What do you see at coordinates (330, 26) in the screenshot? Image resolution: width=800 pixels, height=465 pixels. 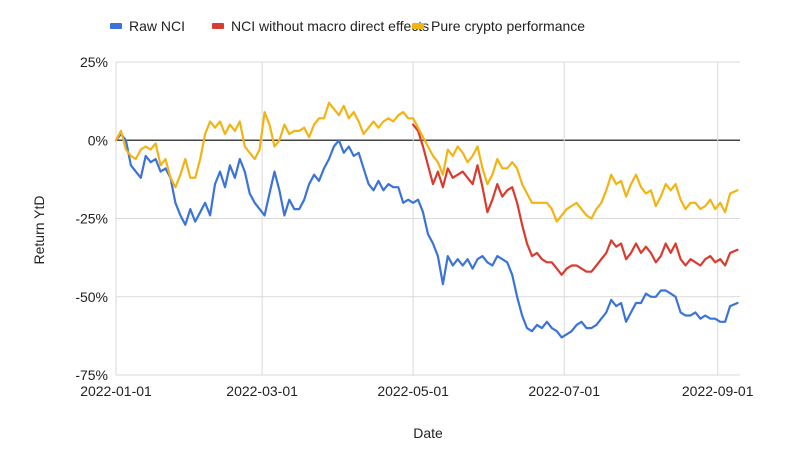 I see `legend-label: NCI without macro direct effects` at bounding box center [330, 26].